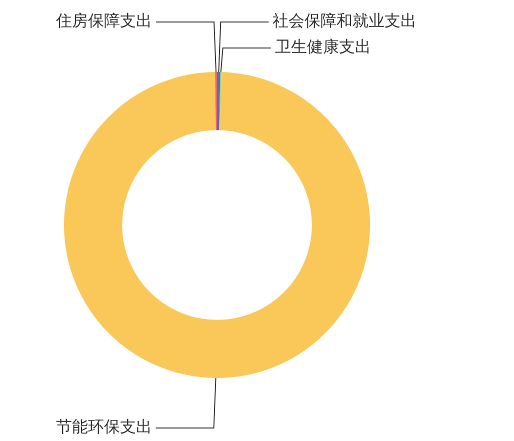  What do you see at coordinates (103, 20) in the screenshot?
I see `slice-label: 住房保障支出` at bounding box center [103, 20].